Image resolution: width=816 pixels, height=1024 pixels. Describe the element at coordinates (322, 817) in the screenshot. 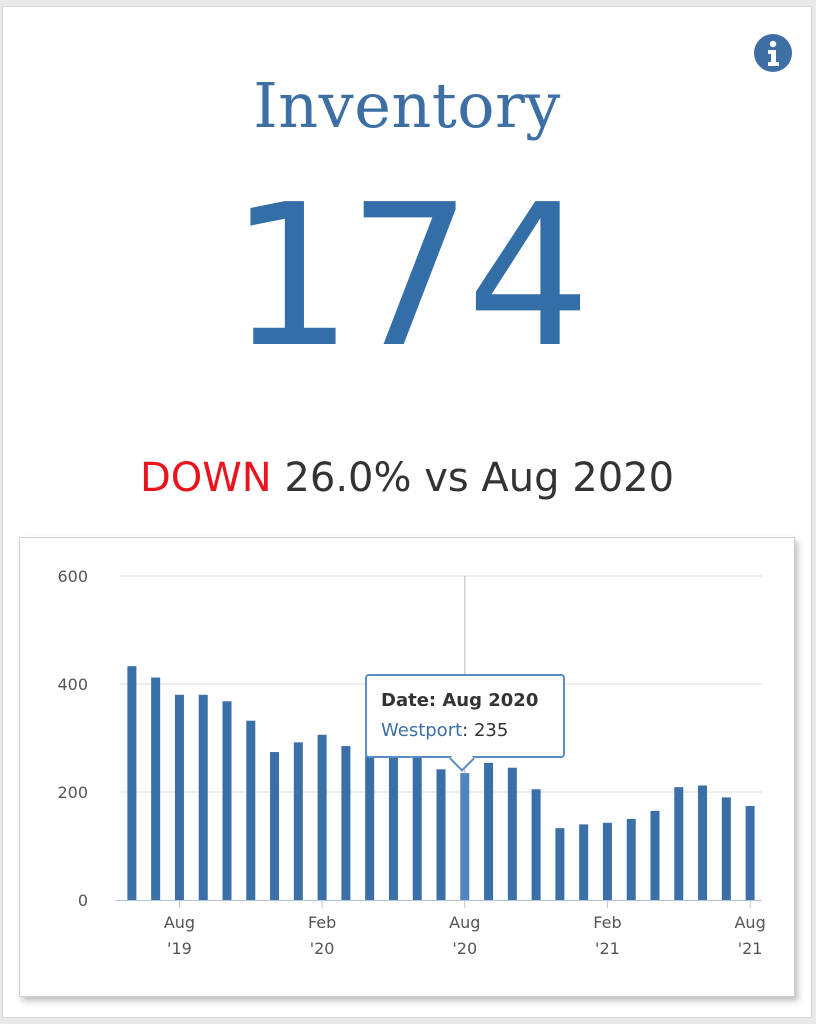

I see `bar-feb-2020` at that location.